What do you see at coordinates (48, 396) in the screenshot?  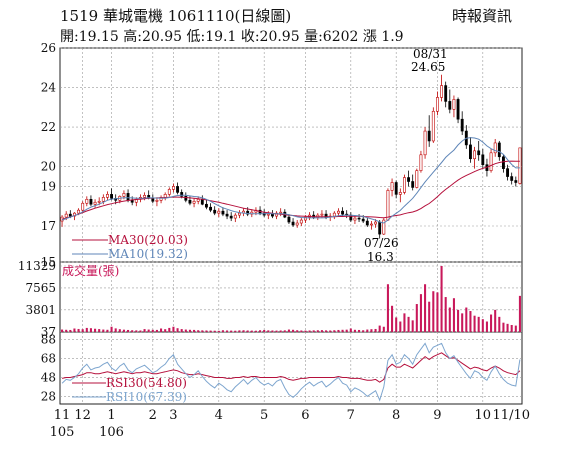 I see `rsi-tick-label: 28` at bounding box center [48, 396].